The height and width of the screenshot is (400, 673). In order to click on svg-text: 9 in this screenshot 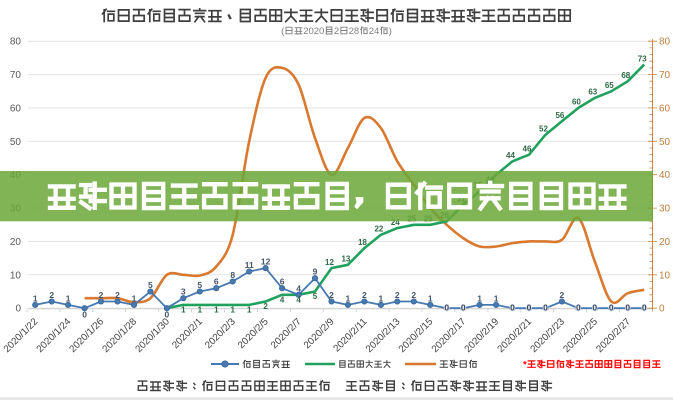, I will do `click(315, 272)`.